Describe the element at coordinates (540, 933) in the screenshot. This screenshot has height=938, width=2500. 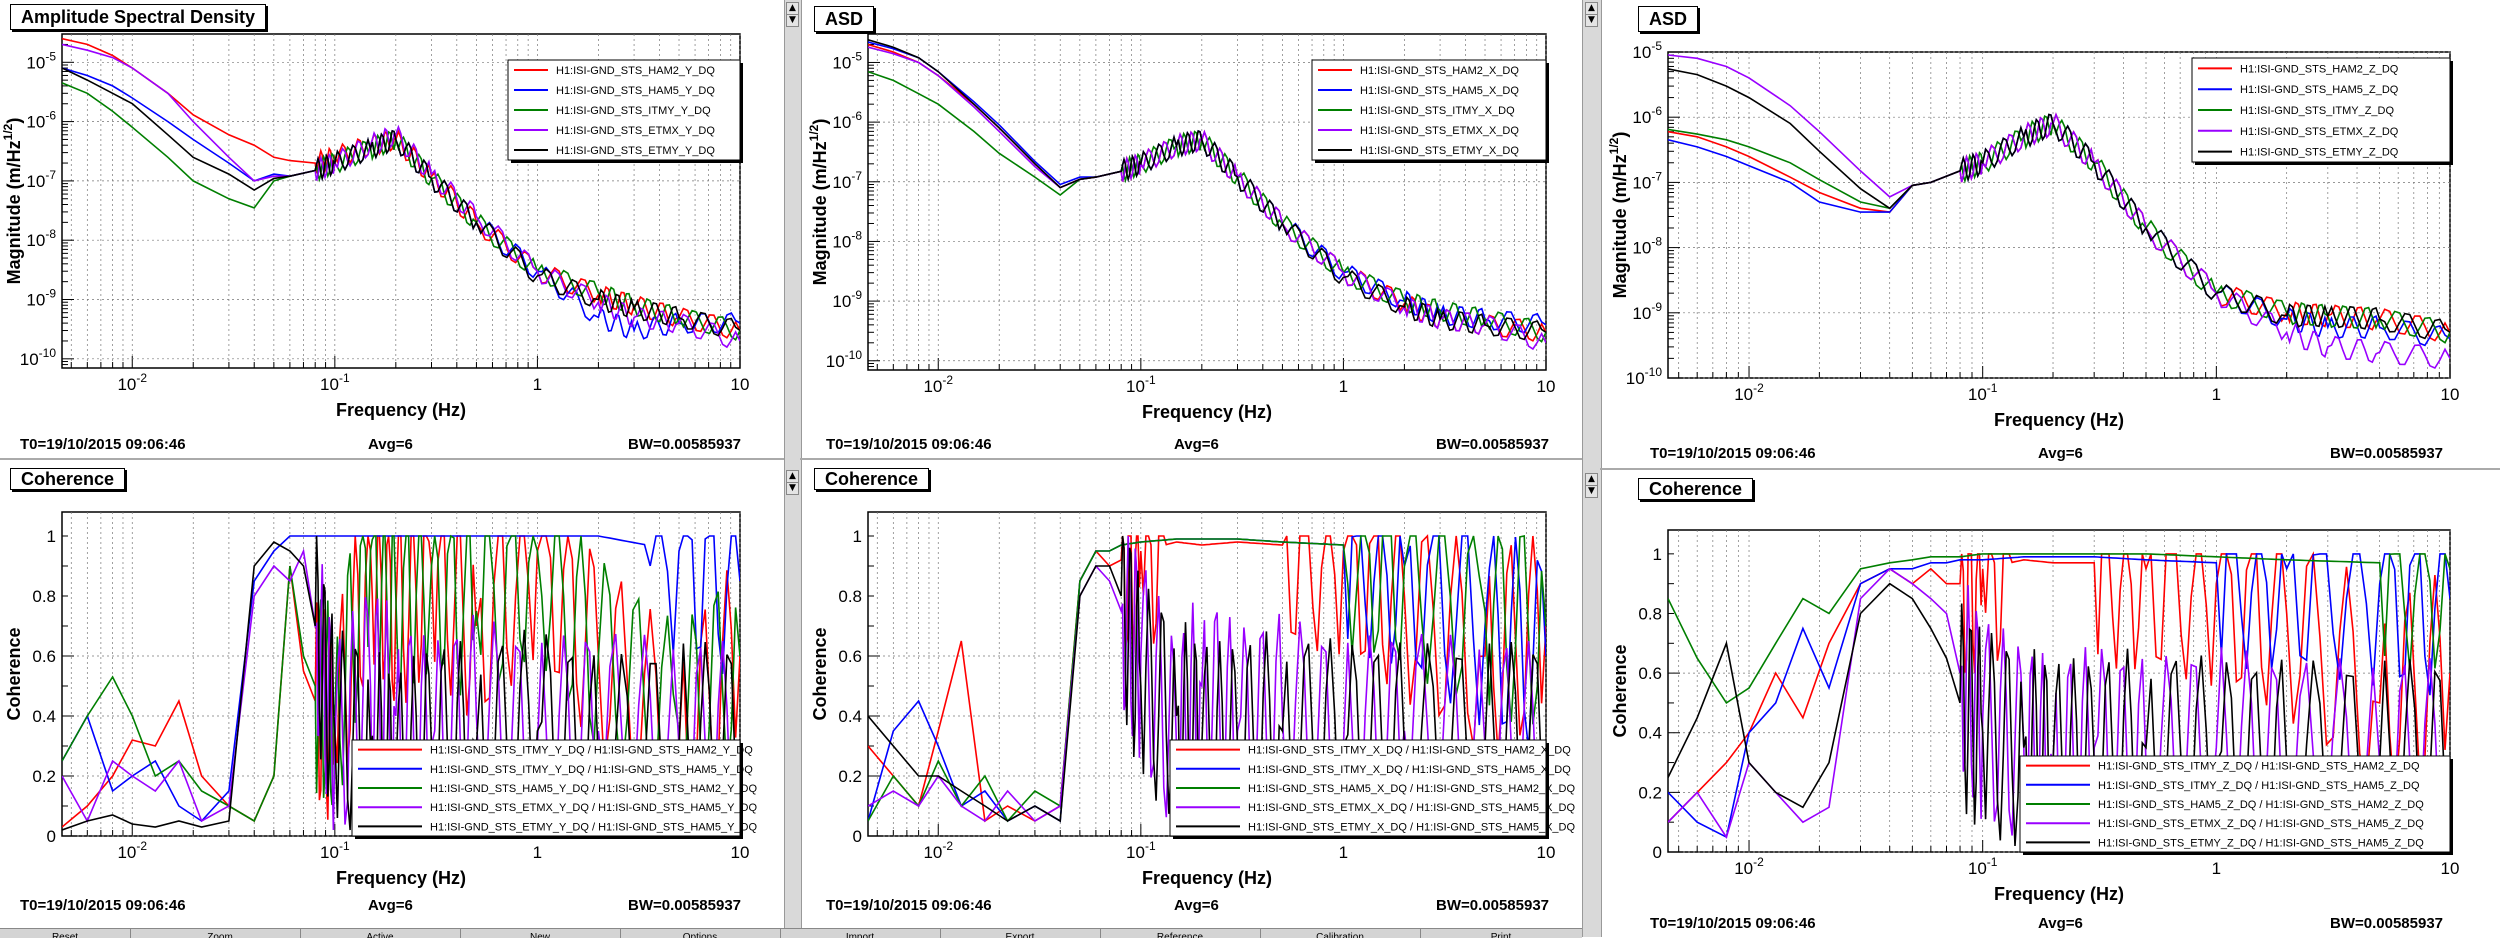
I see `new-button: New` at that location.